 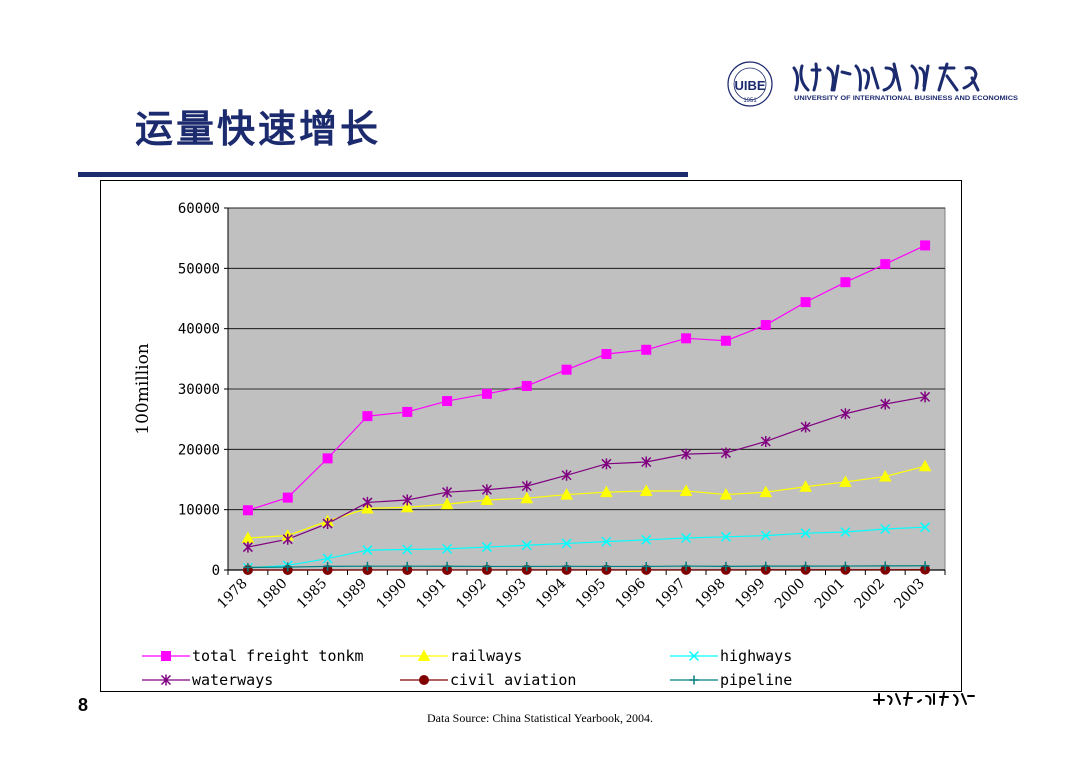 I want to click on x-tick-label: 1989, so click(x=352, y=594).